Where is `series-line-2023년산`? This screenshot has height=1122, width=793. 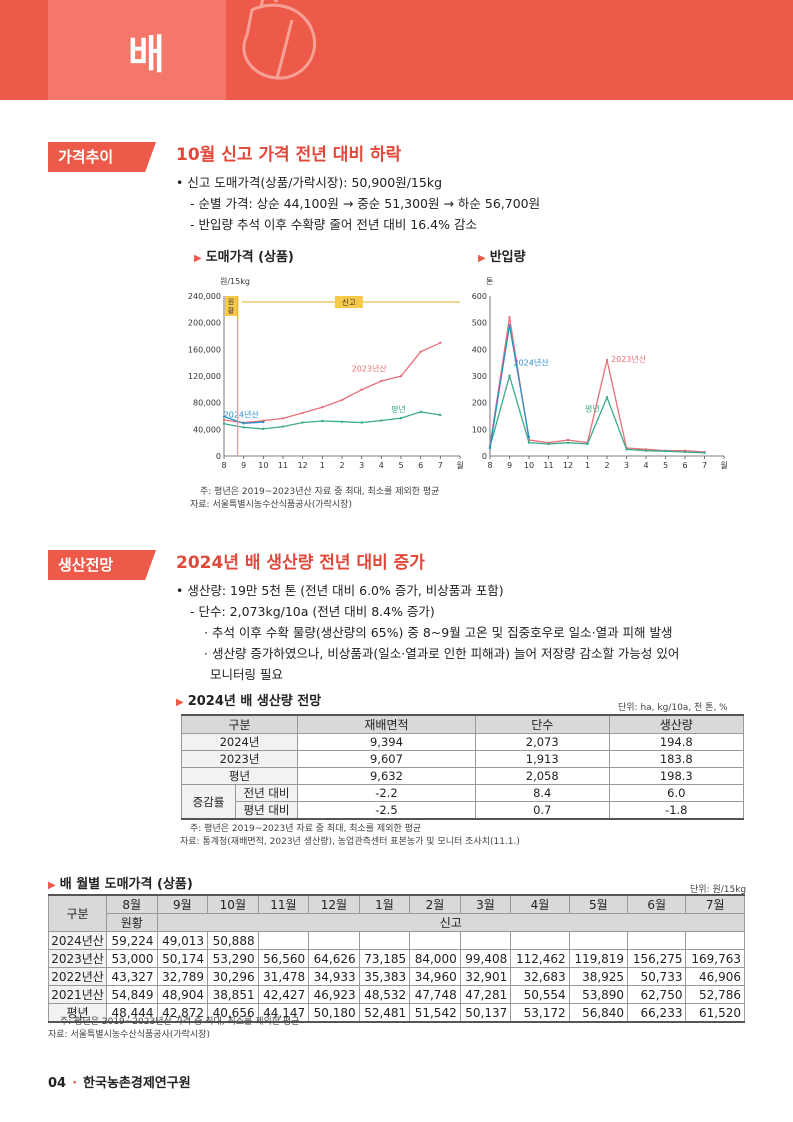 series-line-2023년산 is located at coordinates (597, 385).